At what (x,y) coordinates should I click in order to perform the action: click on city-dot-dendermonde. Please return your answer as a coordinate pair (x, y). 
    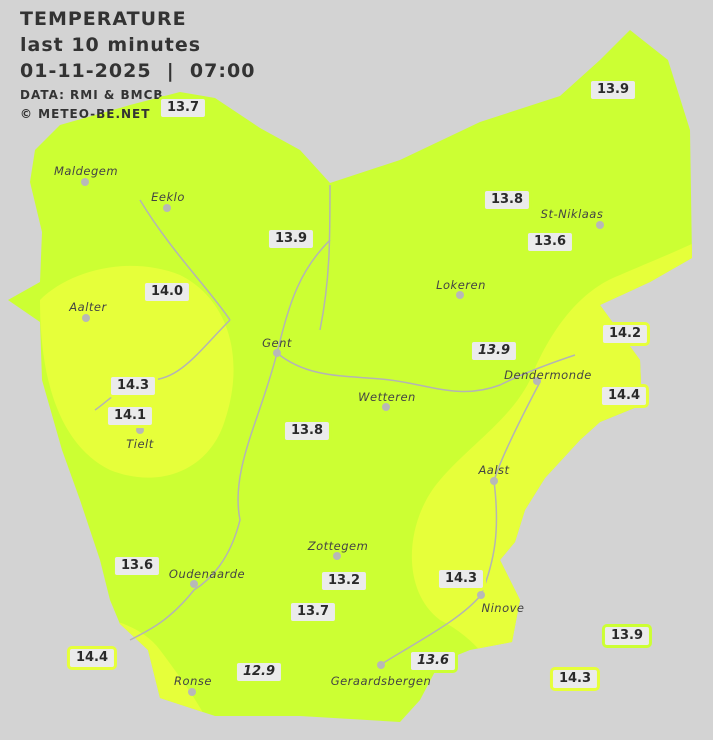
    Looking at the image, I should click on (537, 381).